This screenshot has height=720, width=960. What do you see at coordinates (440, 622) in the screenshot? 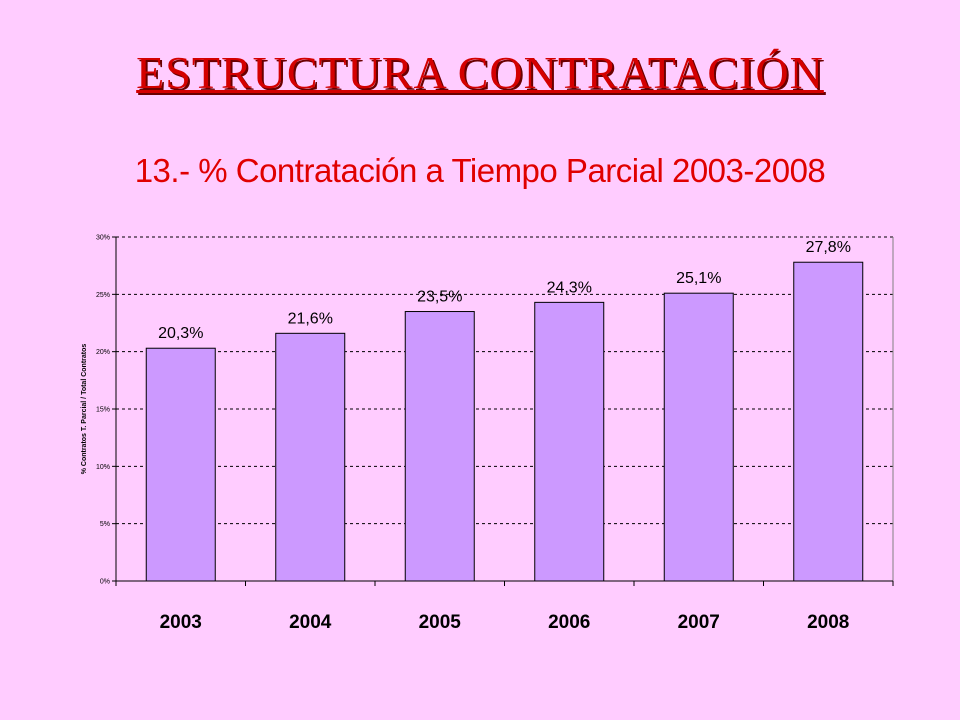
I see `x-tick-label-2005: 2005` at bounding box center [440, 622].